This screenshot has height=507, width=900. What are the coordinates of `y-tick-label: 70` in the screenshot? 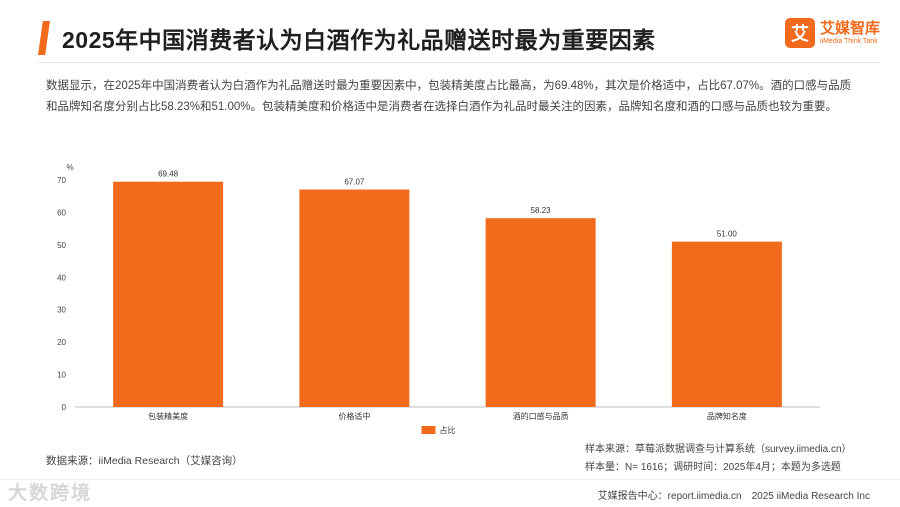 It's located at (61, 180).